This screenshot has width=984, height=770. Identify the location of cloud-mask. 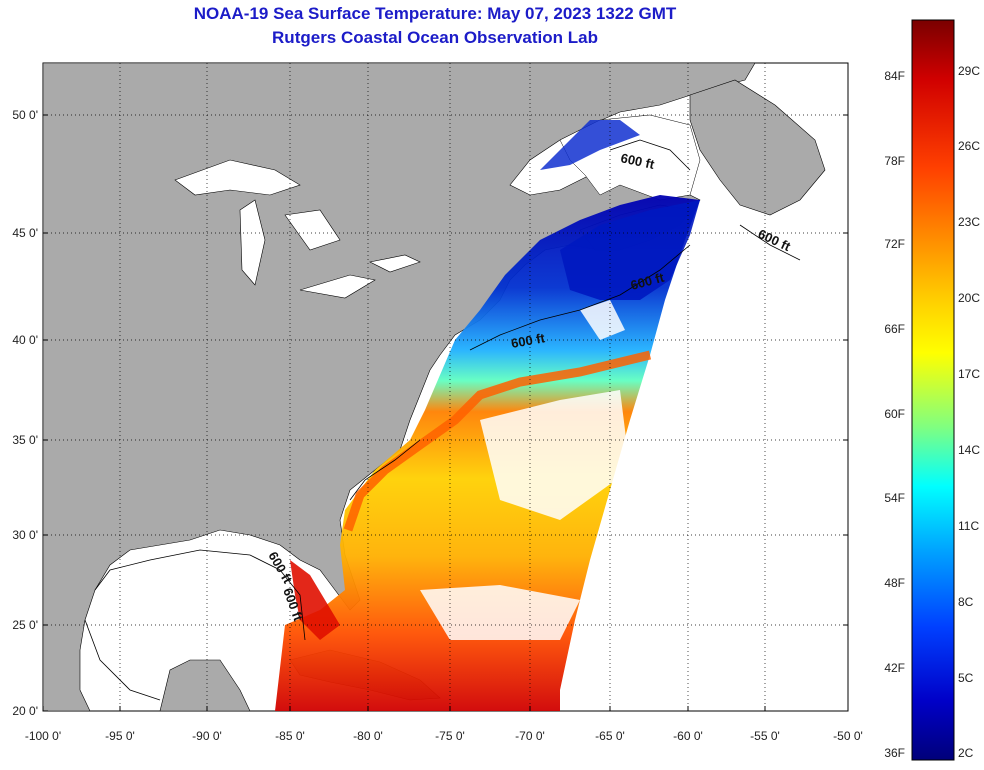
(525, 470).